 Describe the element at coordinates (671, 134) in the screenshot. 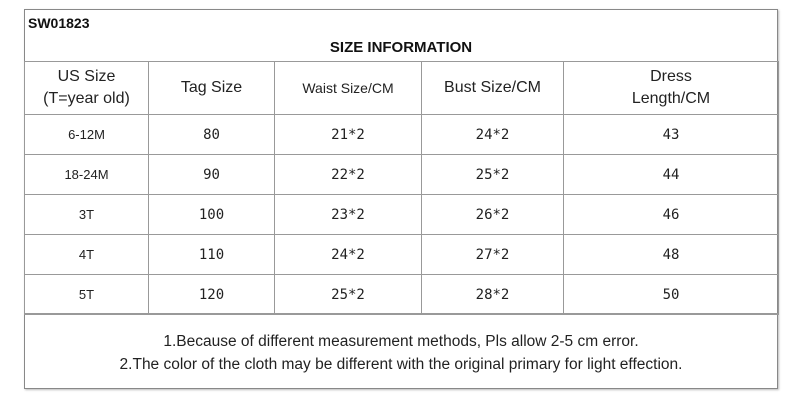

I see `cell-dress-length: 43` at that location.